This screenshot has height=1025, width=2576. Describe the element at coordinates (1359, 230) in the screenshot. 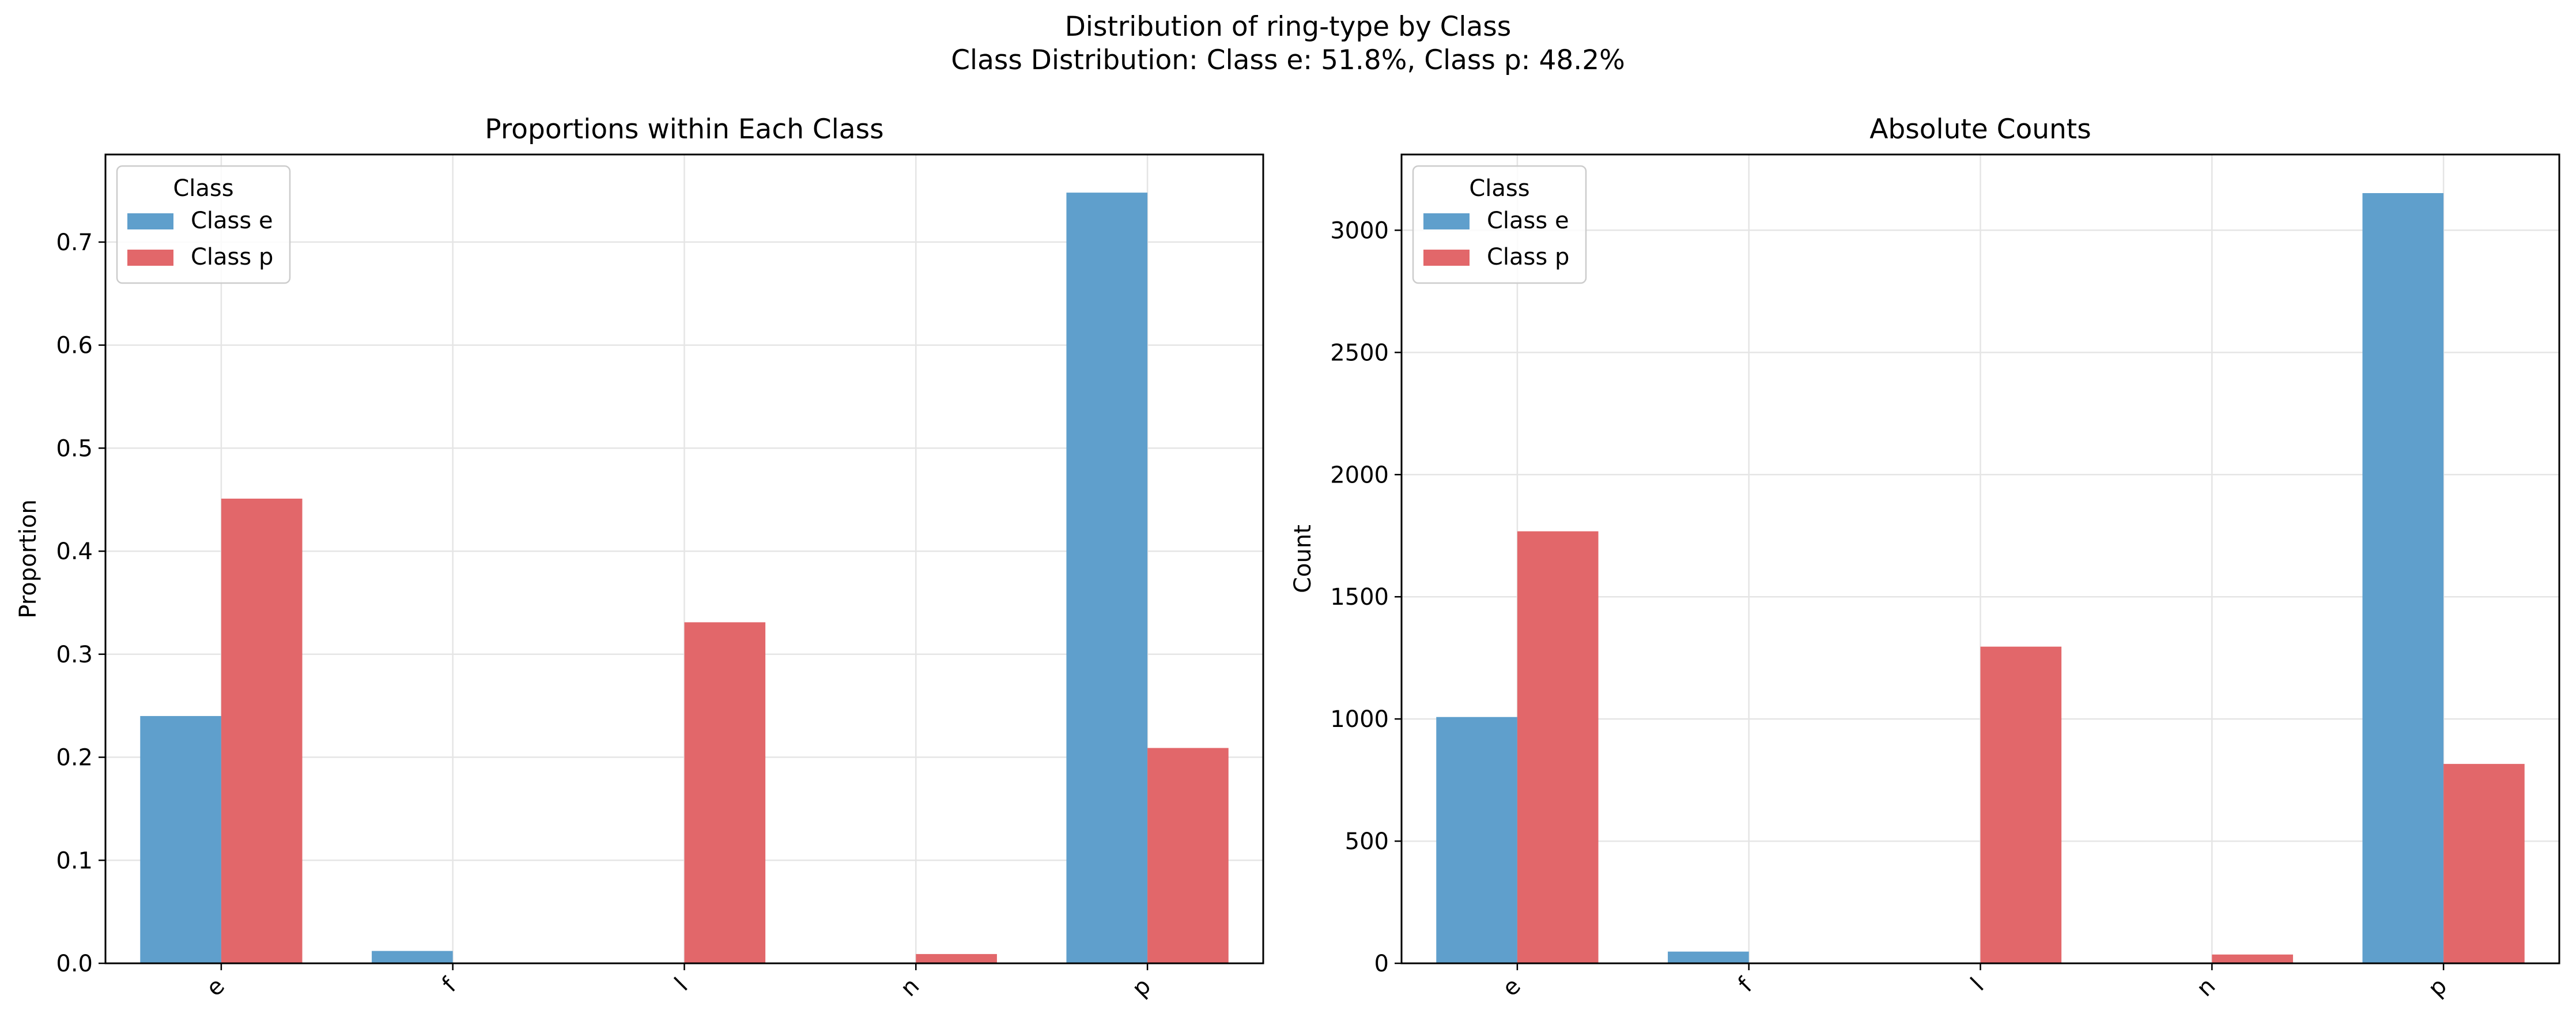

I see `y-tick-label: 3000` at that location.